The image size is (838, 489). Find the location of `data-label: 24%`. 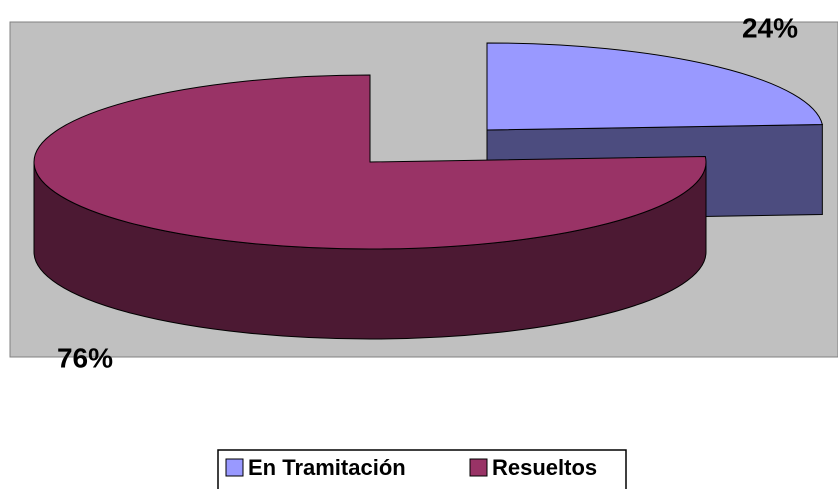

data-label: 24% is located at coordinates (770, 27).